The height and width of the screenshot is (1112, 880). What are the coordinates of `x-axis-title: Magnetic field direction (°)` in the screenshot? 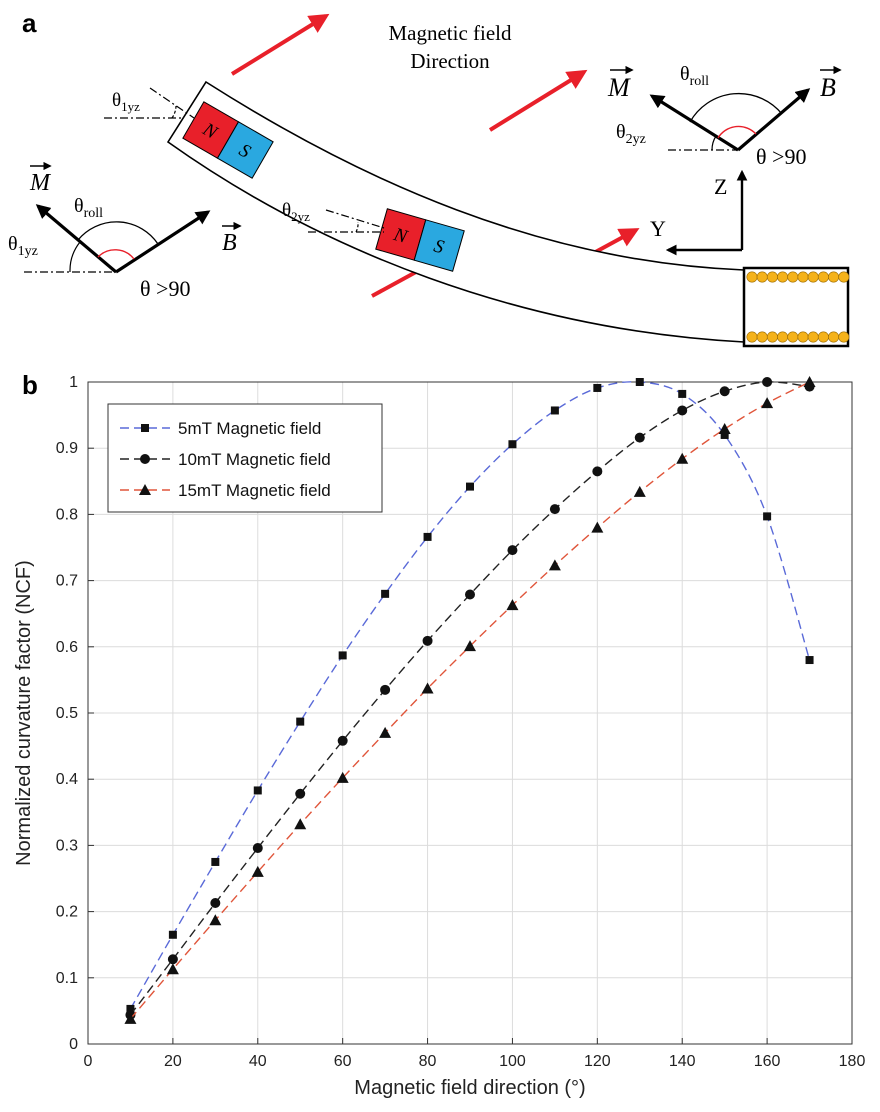 It's located at (469, 1088).